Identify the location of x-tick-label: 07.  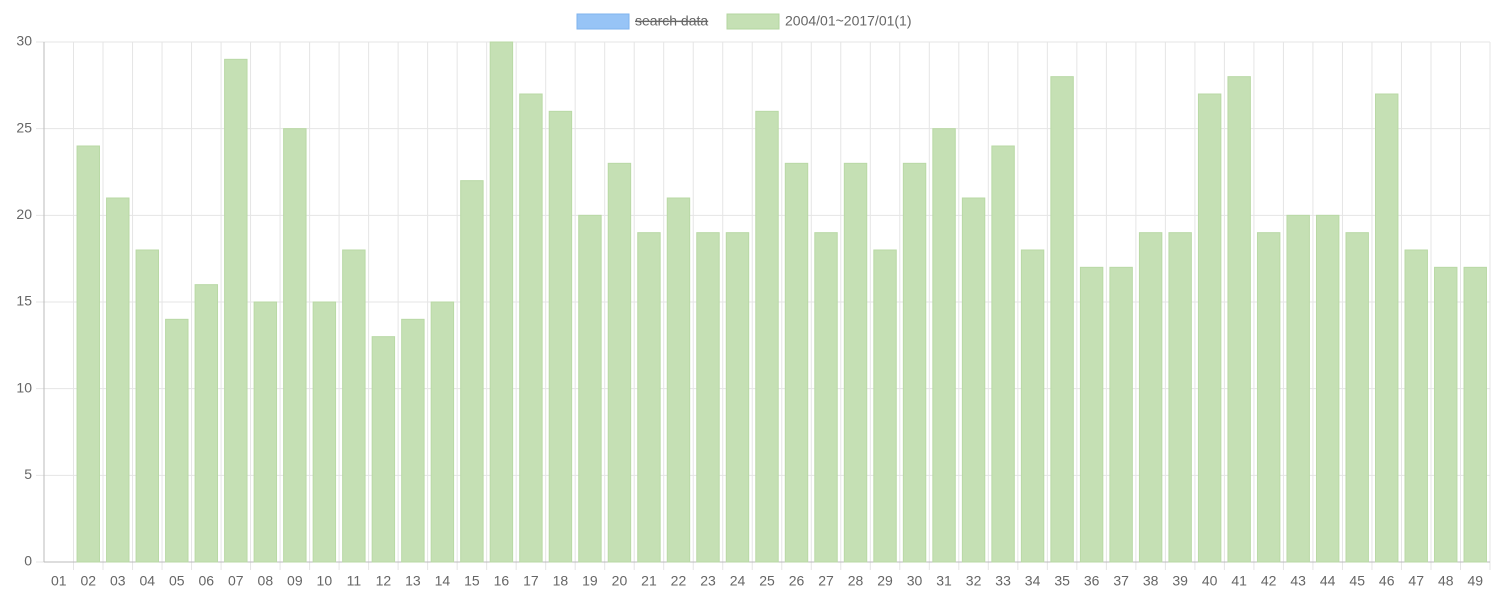
(236, 581).